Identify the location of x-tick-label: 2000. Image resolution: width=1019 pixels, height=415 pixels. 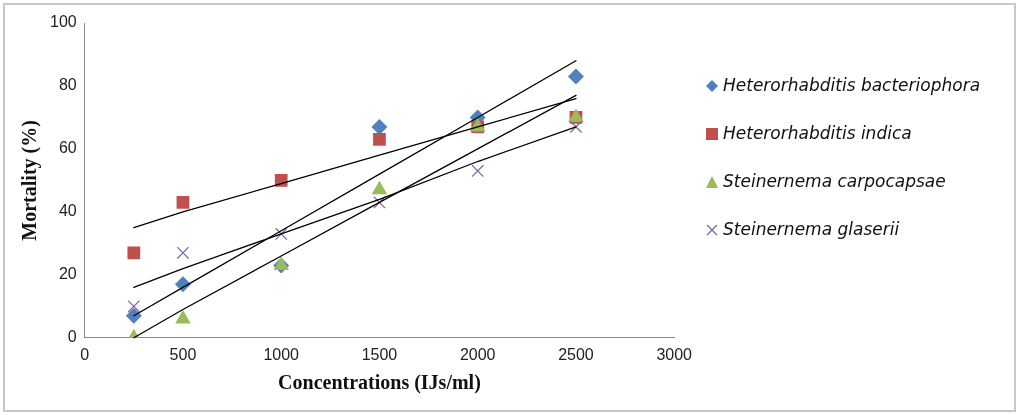
(477, 354).